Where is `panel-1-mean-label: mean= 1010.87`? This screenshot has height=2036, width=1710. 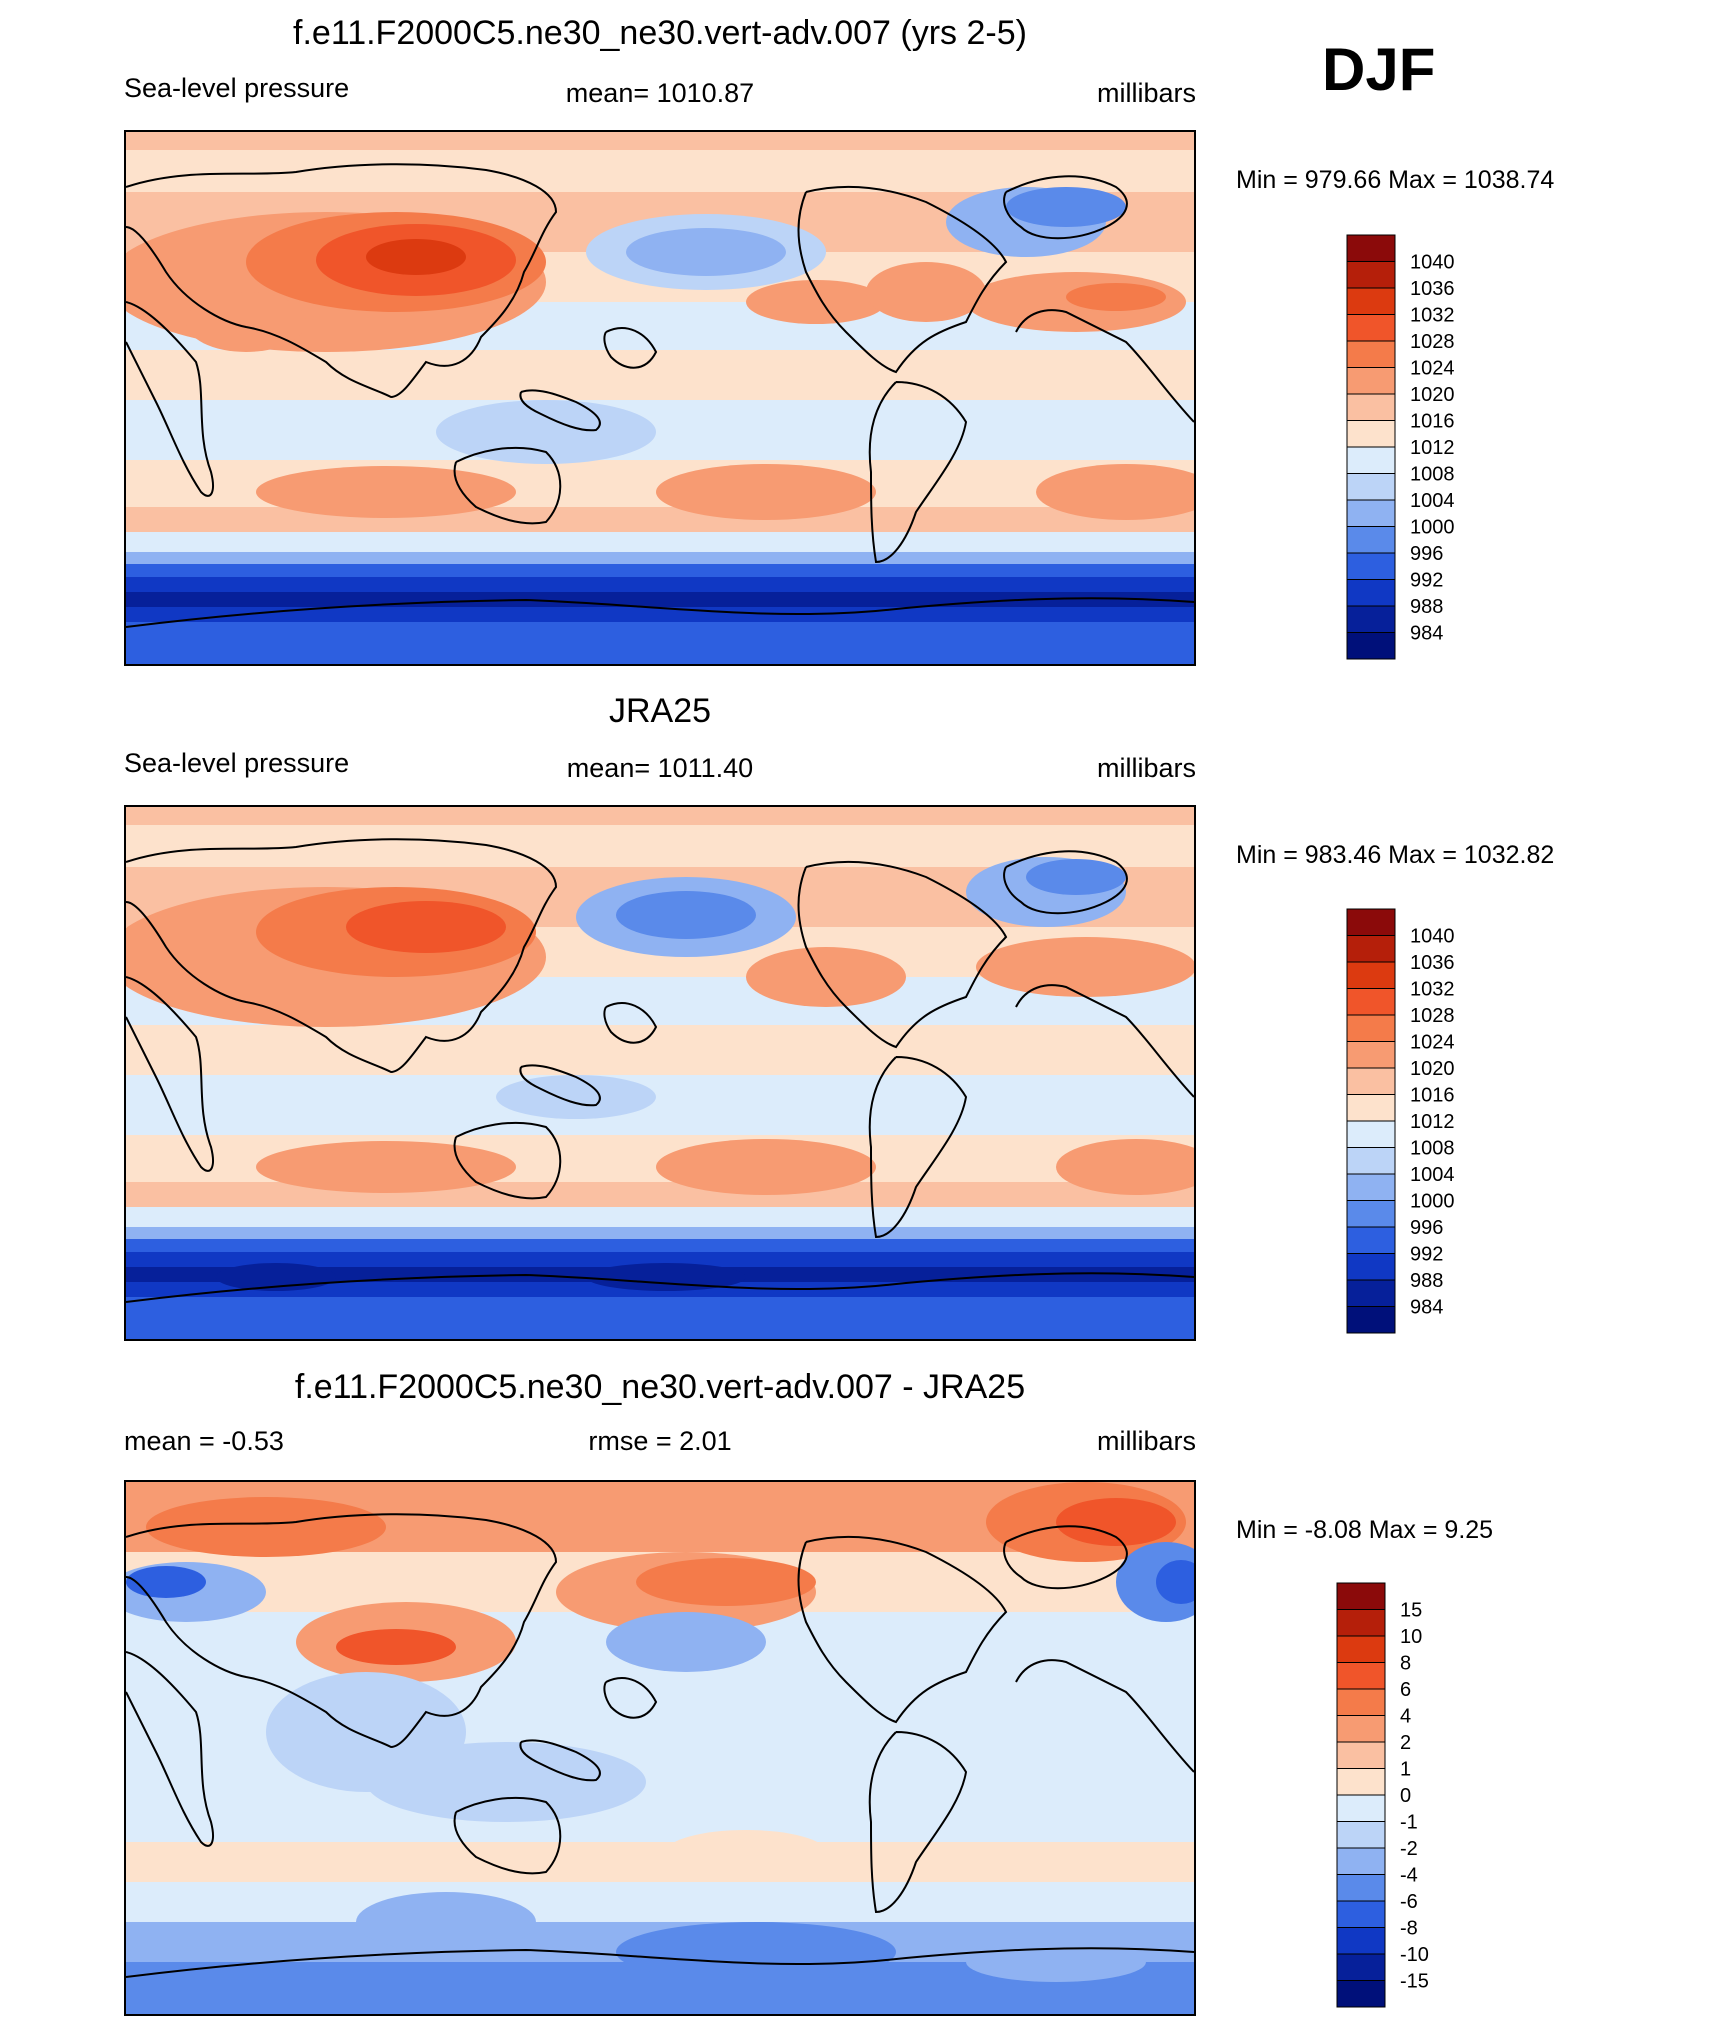 panel-1-mean-label: mean= 1010.87 is located at coordinates (660, 93).